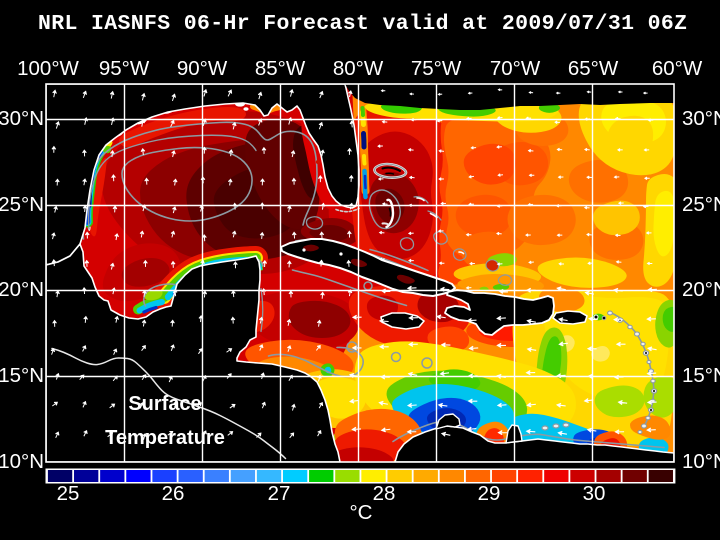 The width and height of the screenshot is (720, 540). I want to click on svg-text: 60°W, so click(677, 68).